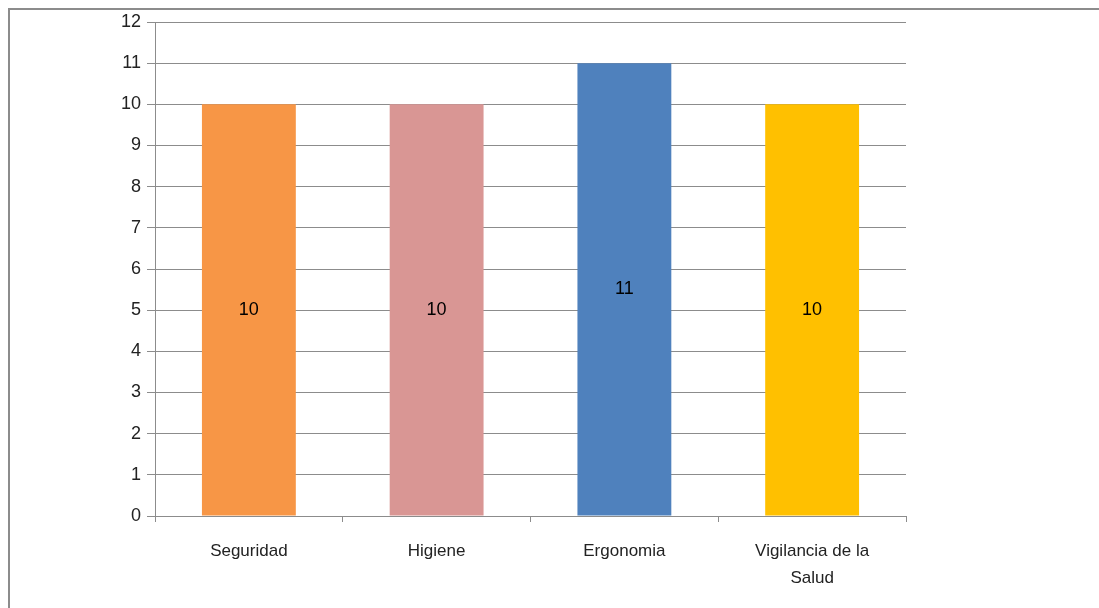 The image size is (1099, 608). I want to click on y-tick-label: 12, so click(130, 20).